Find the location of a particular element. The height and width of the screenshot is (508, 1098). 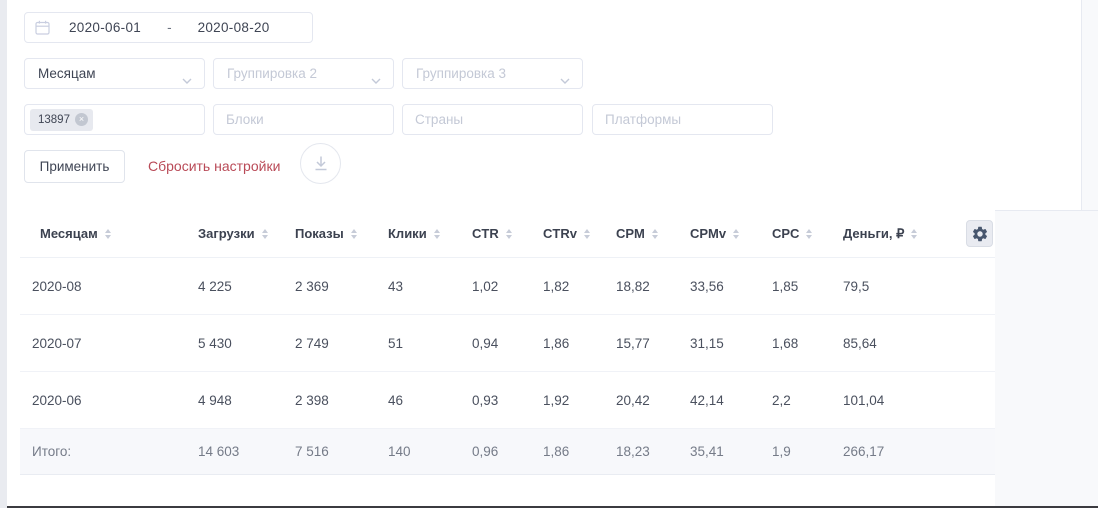

table-cell: 2020-06 is located at coordinates (57, 400).